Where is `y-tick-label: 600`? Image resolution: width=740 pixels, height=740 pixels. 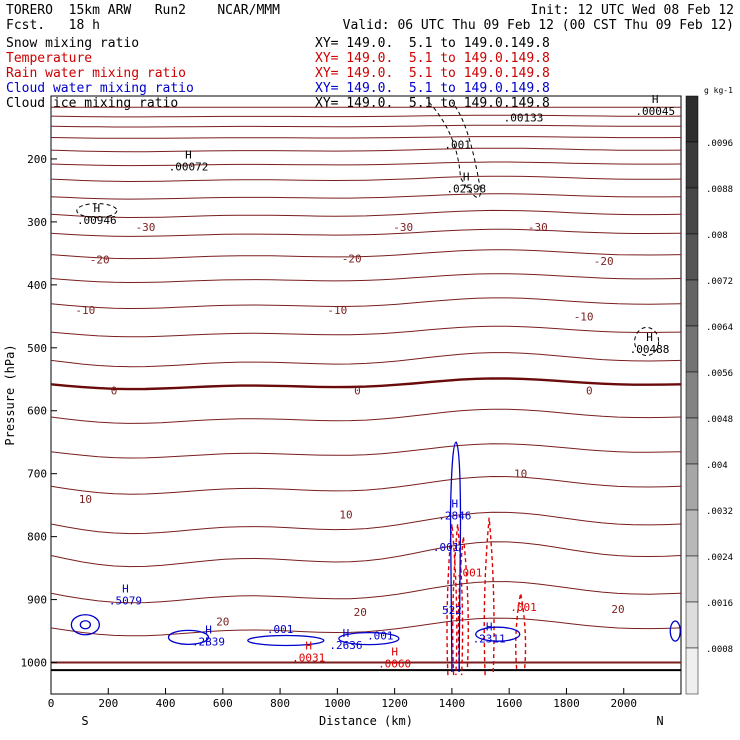 y-tick-label: 600 is located at coordinates (37, 411).